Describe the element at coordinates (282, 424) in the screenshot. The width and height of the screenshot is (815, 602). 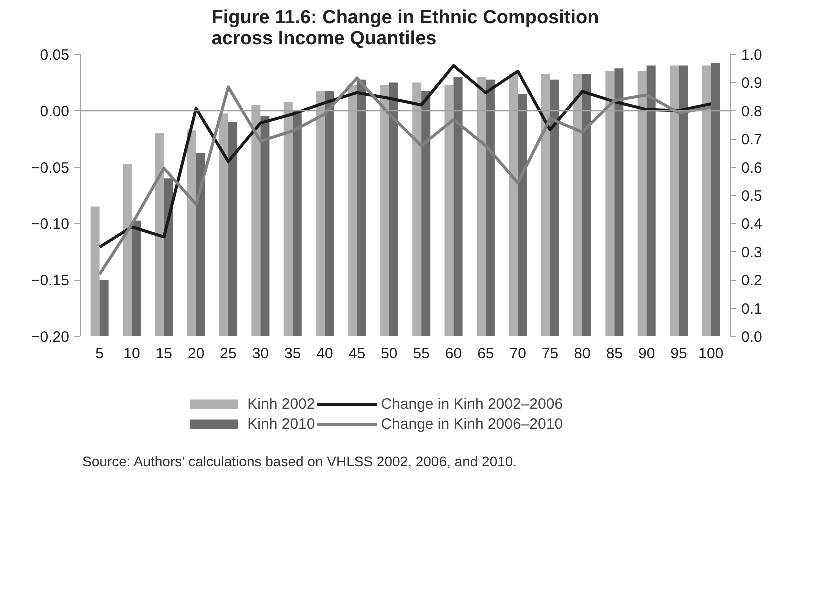
I see `legend-label: Kinh 2010` at that location.